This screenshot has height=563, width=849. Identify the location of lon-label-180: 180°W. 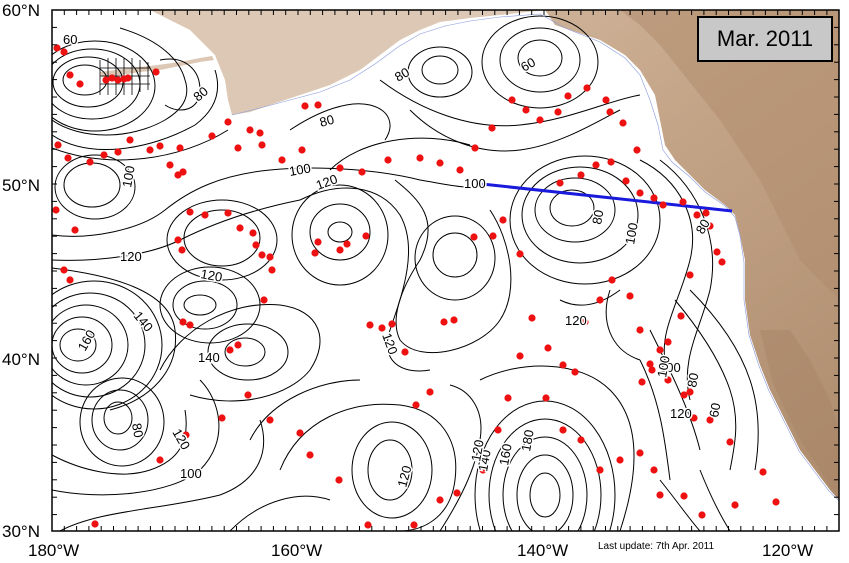
(53, 550).